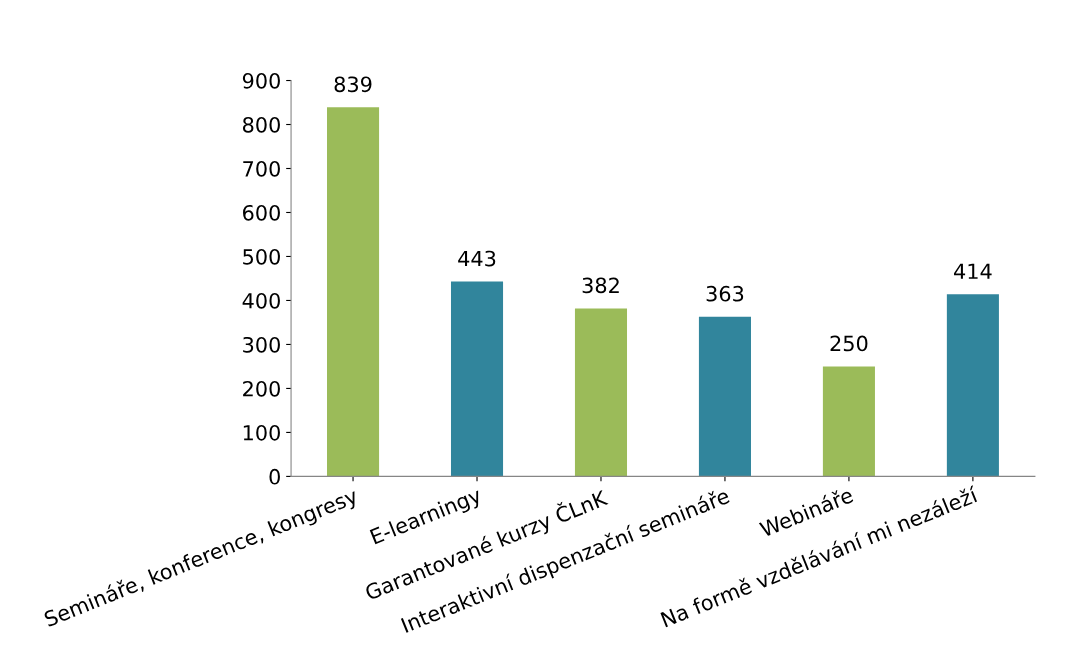  I want to click on y-tick-label: 300, so click(261, 344).